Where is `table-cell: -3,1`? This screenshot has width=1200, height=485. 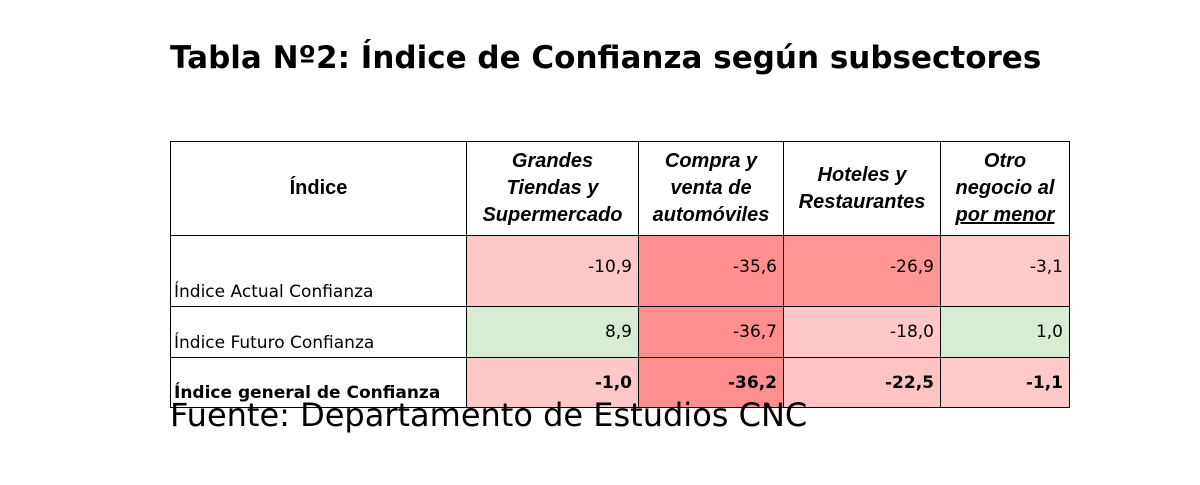
table-cell: -3,1 is located at coordinates (1005, 271).